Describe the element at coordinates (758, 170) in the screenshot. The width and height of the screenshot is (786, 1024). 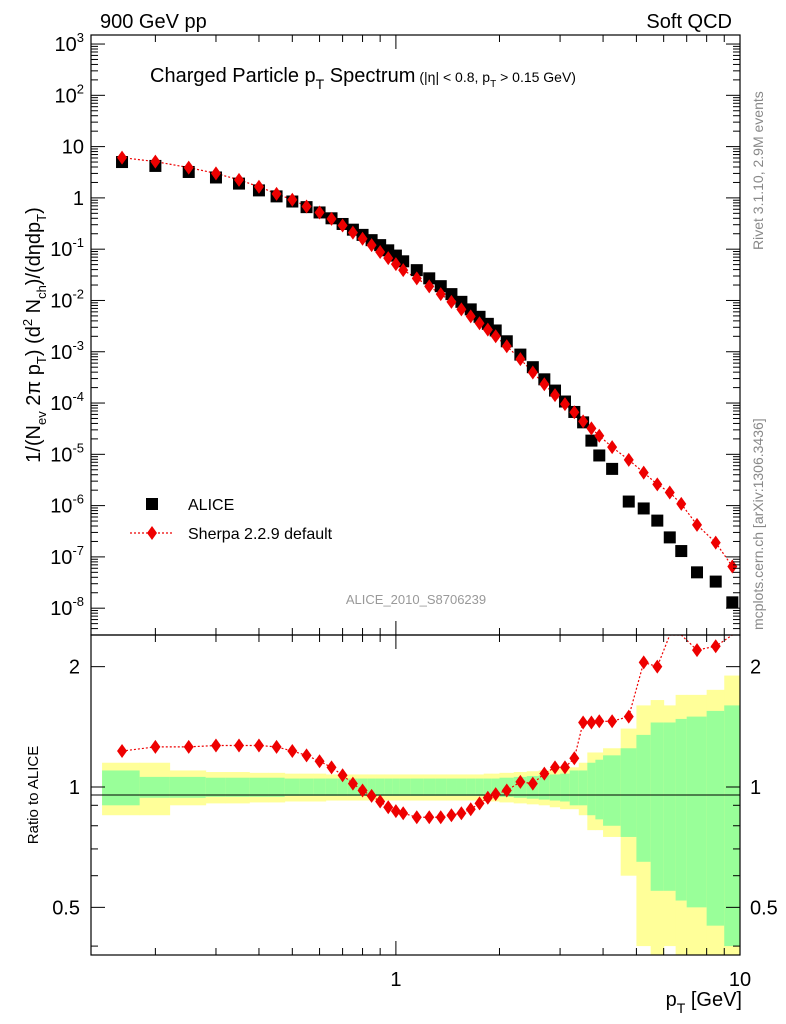
I see `rivet-note: Rivet 3.1.10, 2.9M events` at that location.